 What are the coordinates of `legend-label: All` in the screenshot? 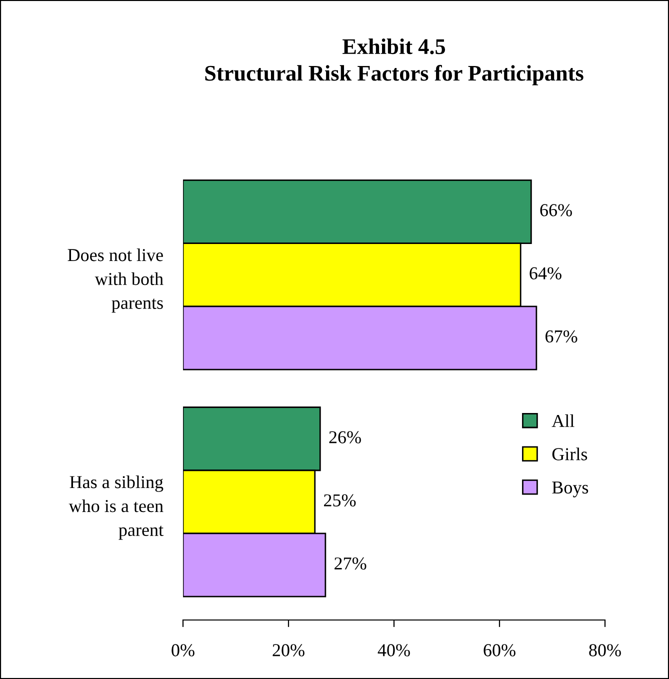 It's located at (563, 420).